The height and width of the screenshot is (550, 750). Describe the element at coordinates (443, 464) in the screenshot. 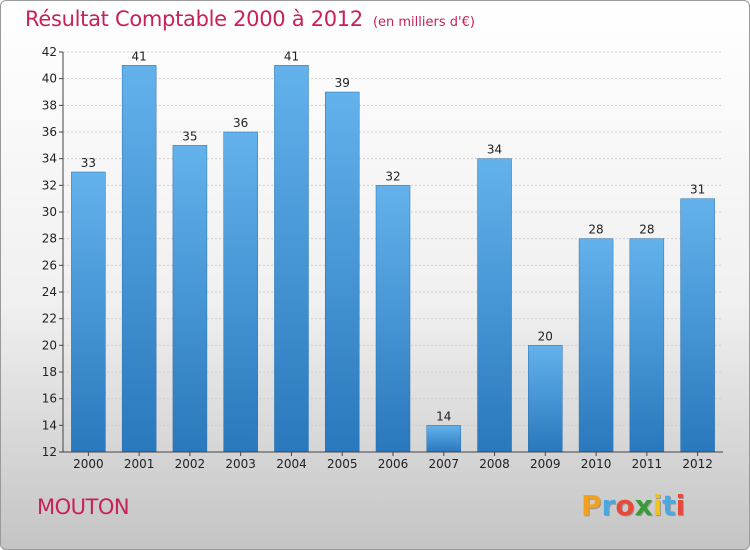

I see `x-tick-label: 2007` at that location.